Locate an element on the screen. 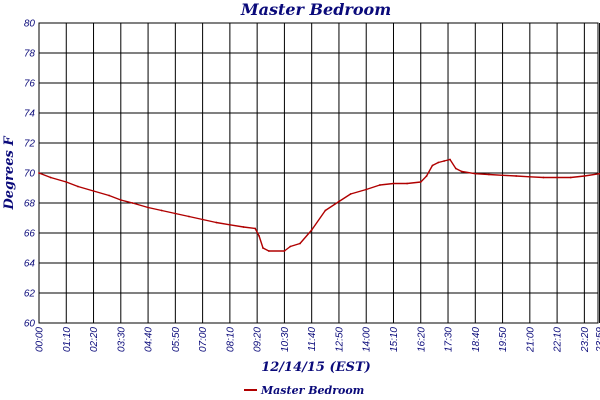  x-tick-label: 15:10 is located at coordinates (394, 339).